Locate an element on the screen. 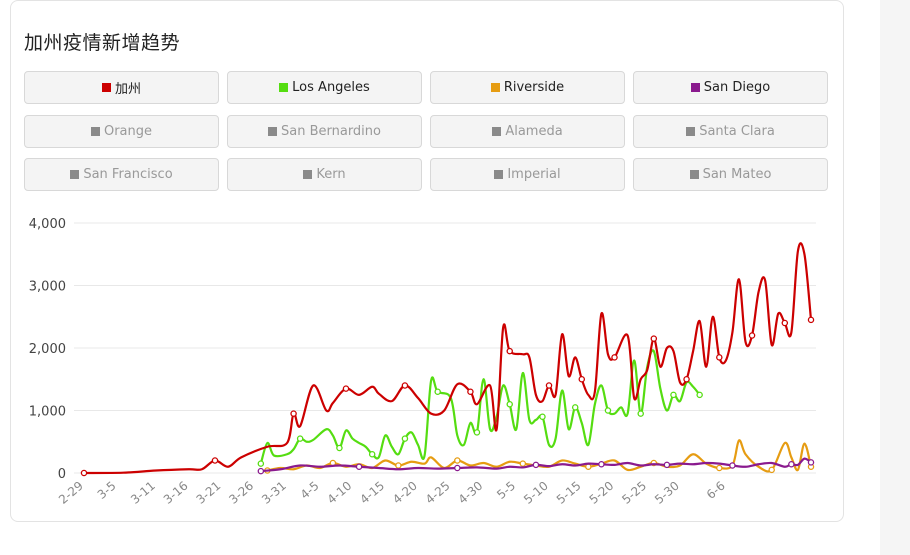  x-tick-label: 5-5 is located at coordinates (506, 490).